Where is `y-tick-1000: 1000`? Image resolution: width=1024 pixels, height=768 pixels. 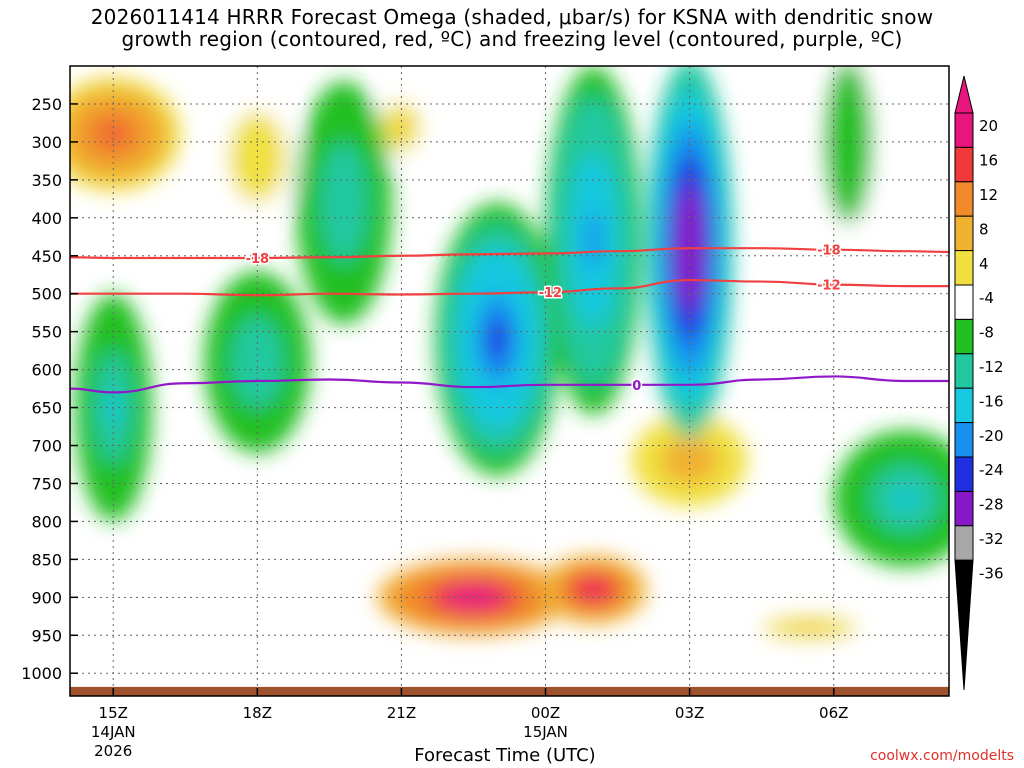
y-tick-1000: 1000 is located at coordinates (41, 673).